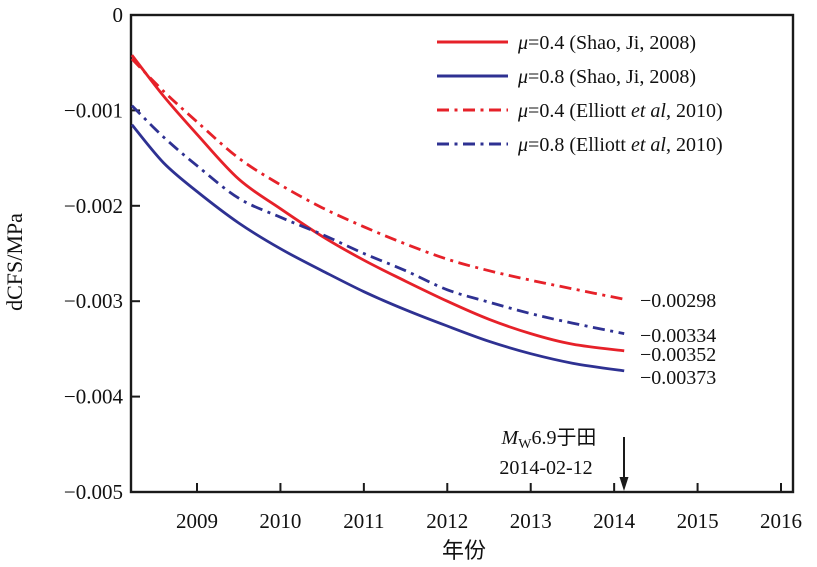 This screenshot has width=817, height=567. Describe the element at coordinates (698, 521) in the screenshot. I see `x-tick-label: 2015` at that location.